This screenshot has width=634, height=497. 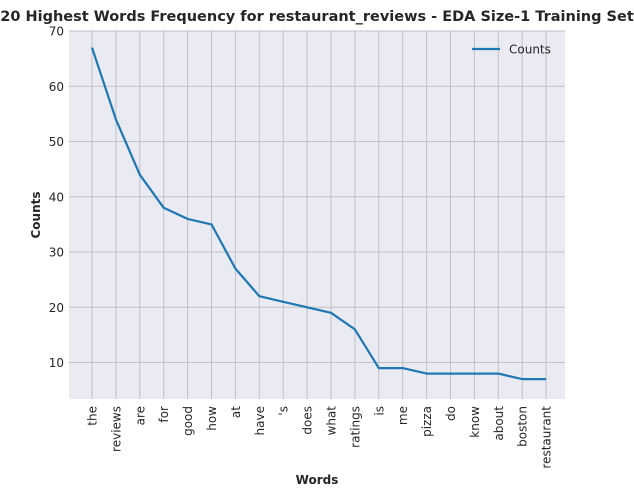 I want to click on x-tick-label: have, so click(x=260, y=420).